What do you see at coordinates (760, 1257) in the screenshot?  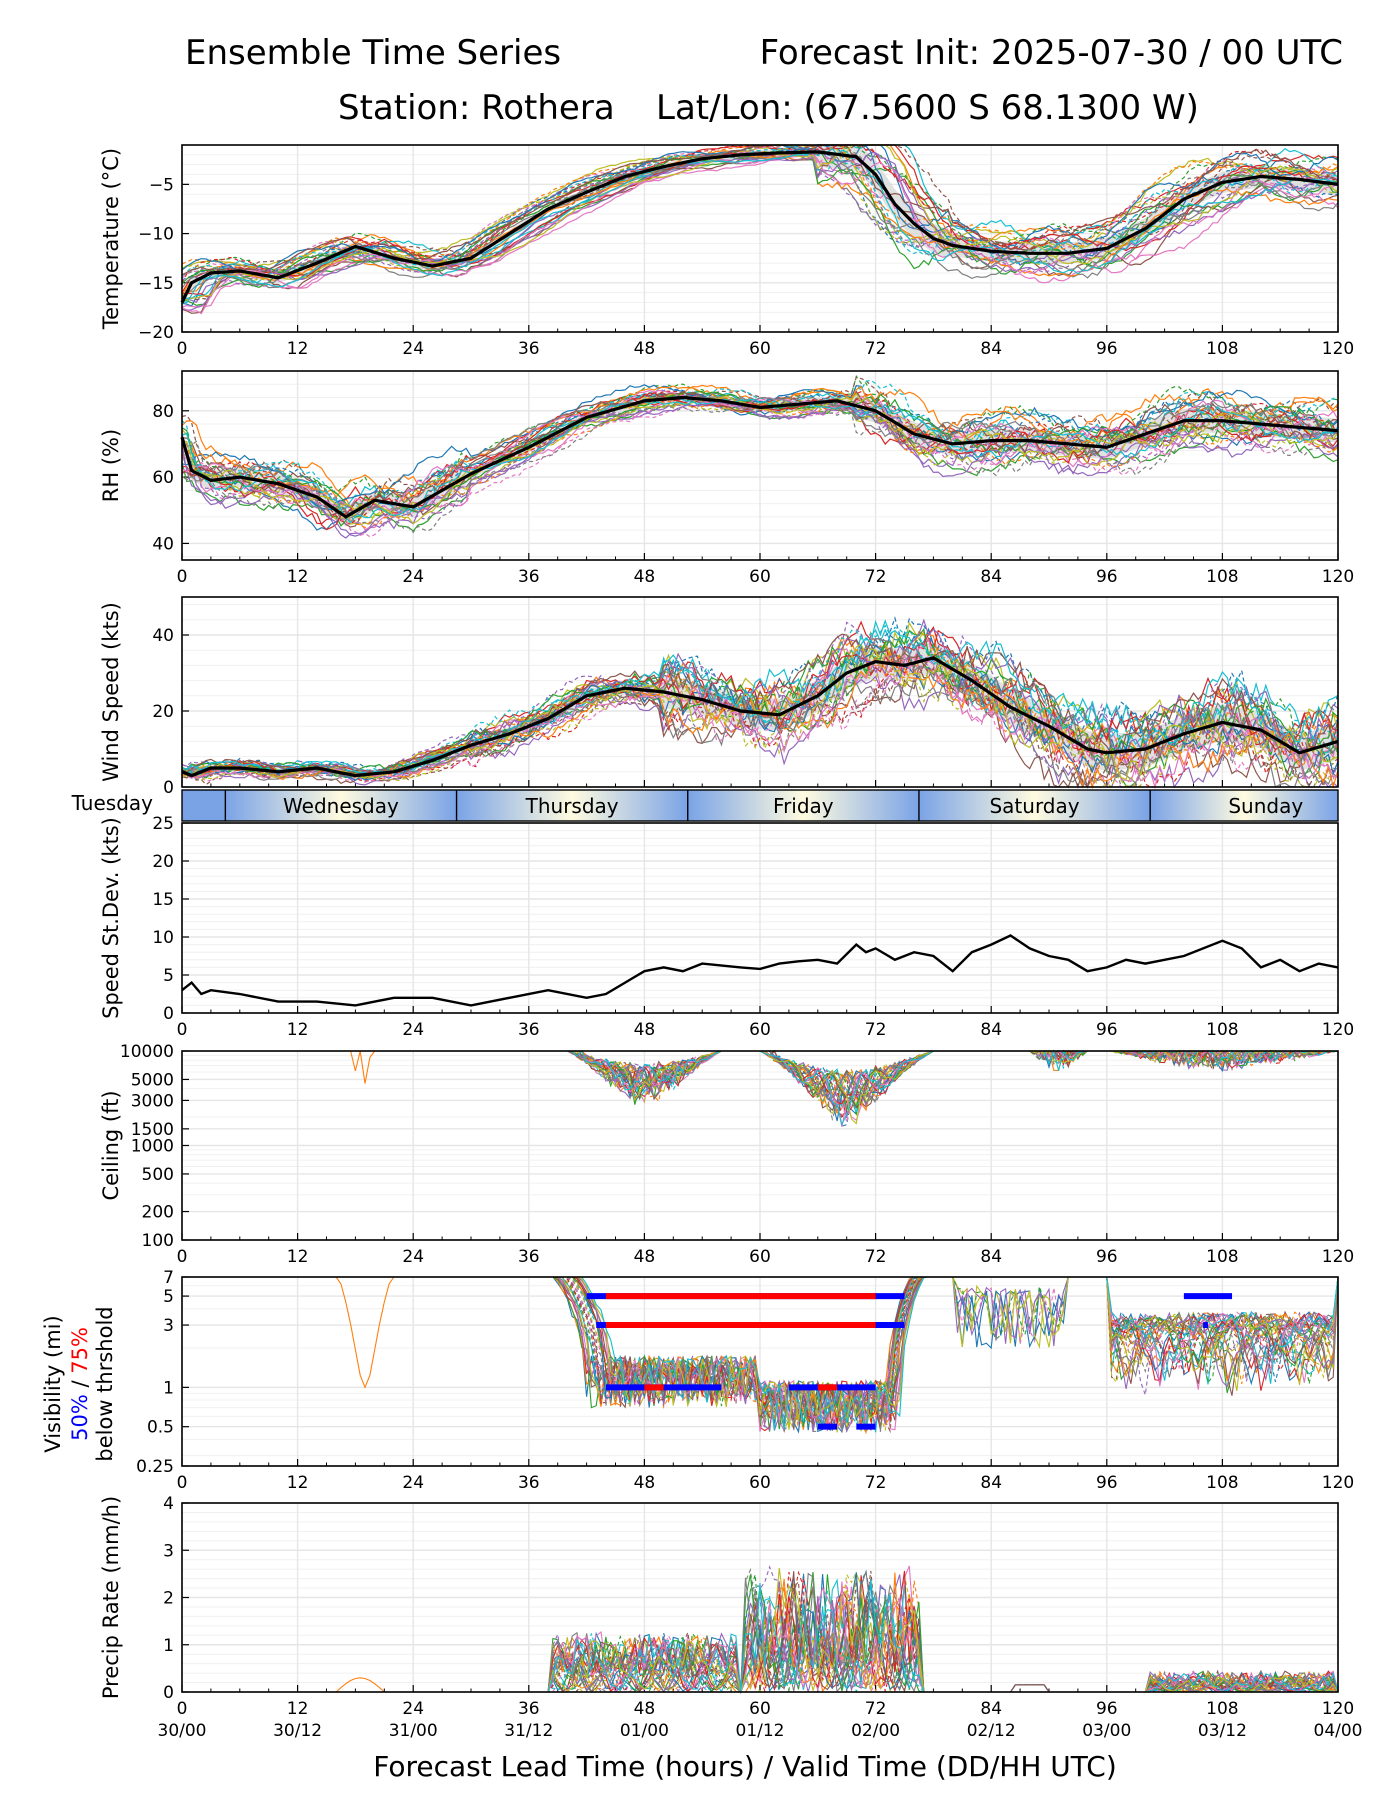 I see `ceiling-xtick-label: 60` at bounding box center [760, 1257].